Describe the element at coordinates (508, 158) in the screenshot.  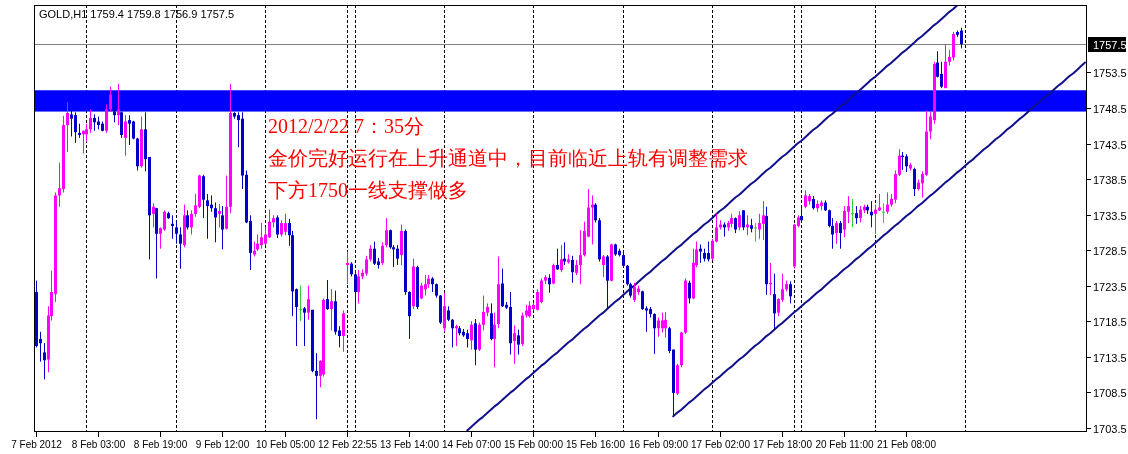
I see `annotation: 金价完好运行在上升通道中，目前临近上轨有调整需求` at that location.